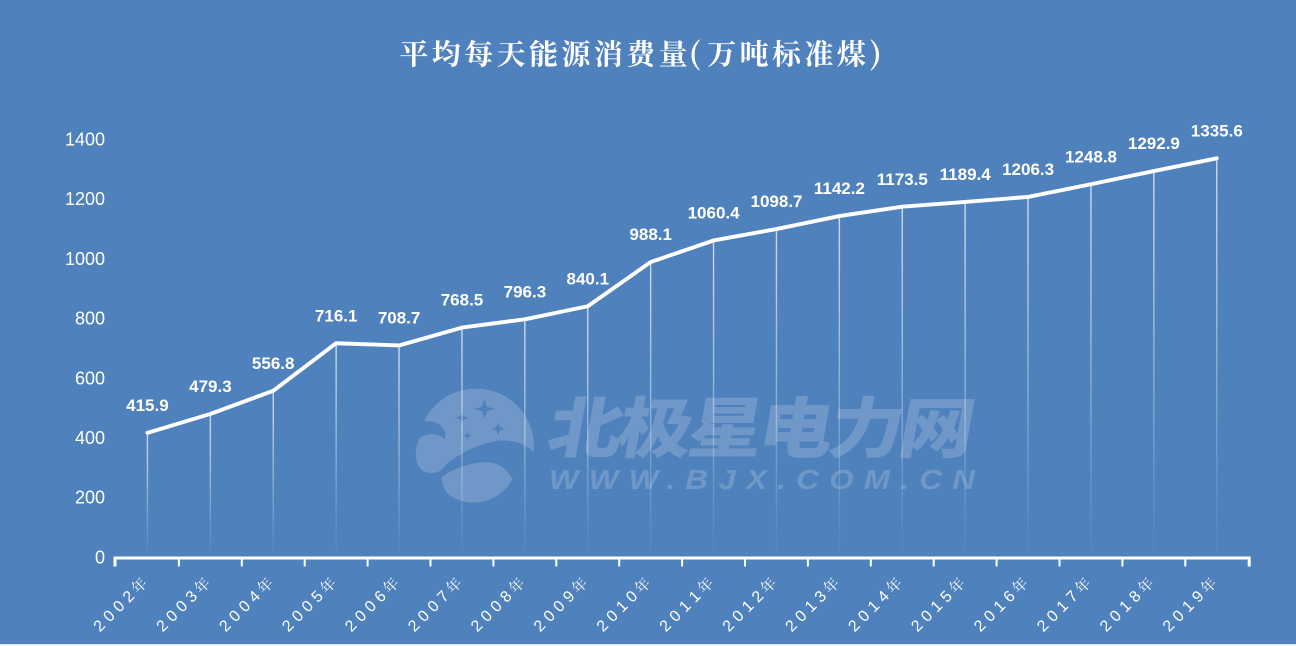 The height and width of the screenshot is (646, 1296). Describe the element at coordinates (1028, 169) in the screenshot. I see `svg-text: 1206.3` at that location.